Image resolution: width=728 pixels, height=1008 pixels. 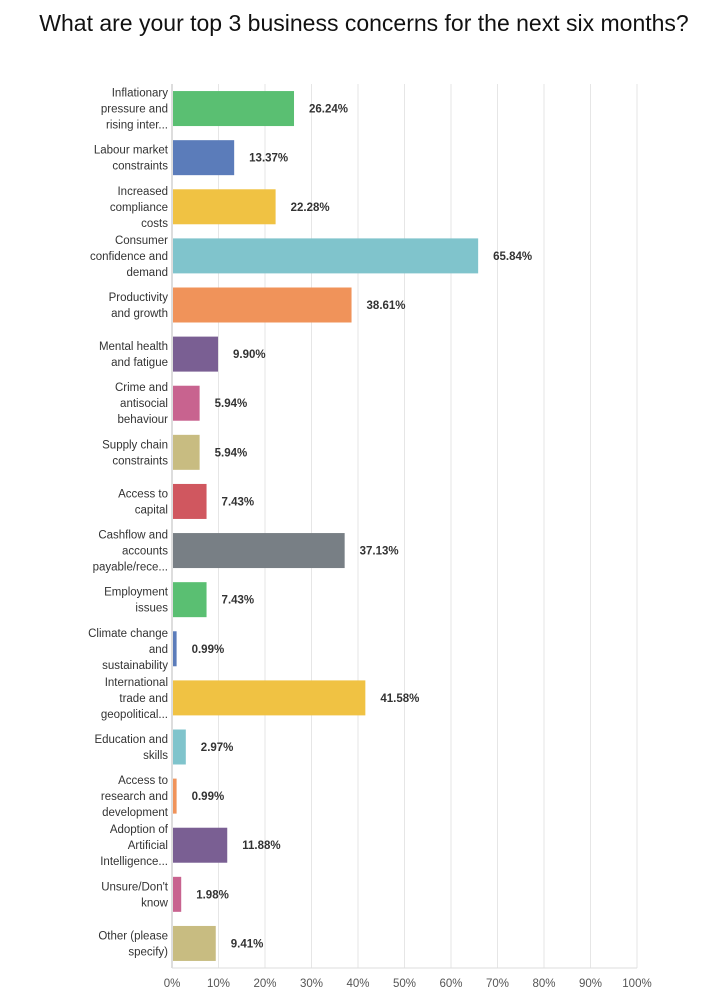 What do you see at coordinates (590, 984) in the screenshot?
I see `x-tick-label: 90%` at bounding box center [590, 984].